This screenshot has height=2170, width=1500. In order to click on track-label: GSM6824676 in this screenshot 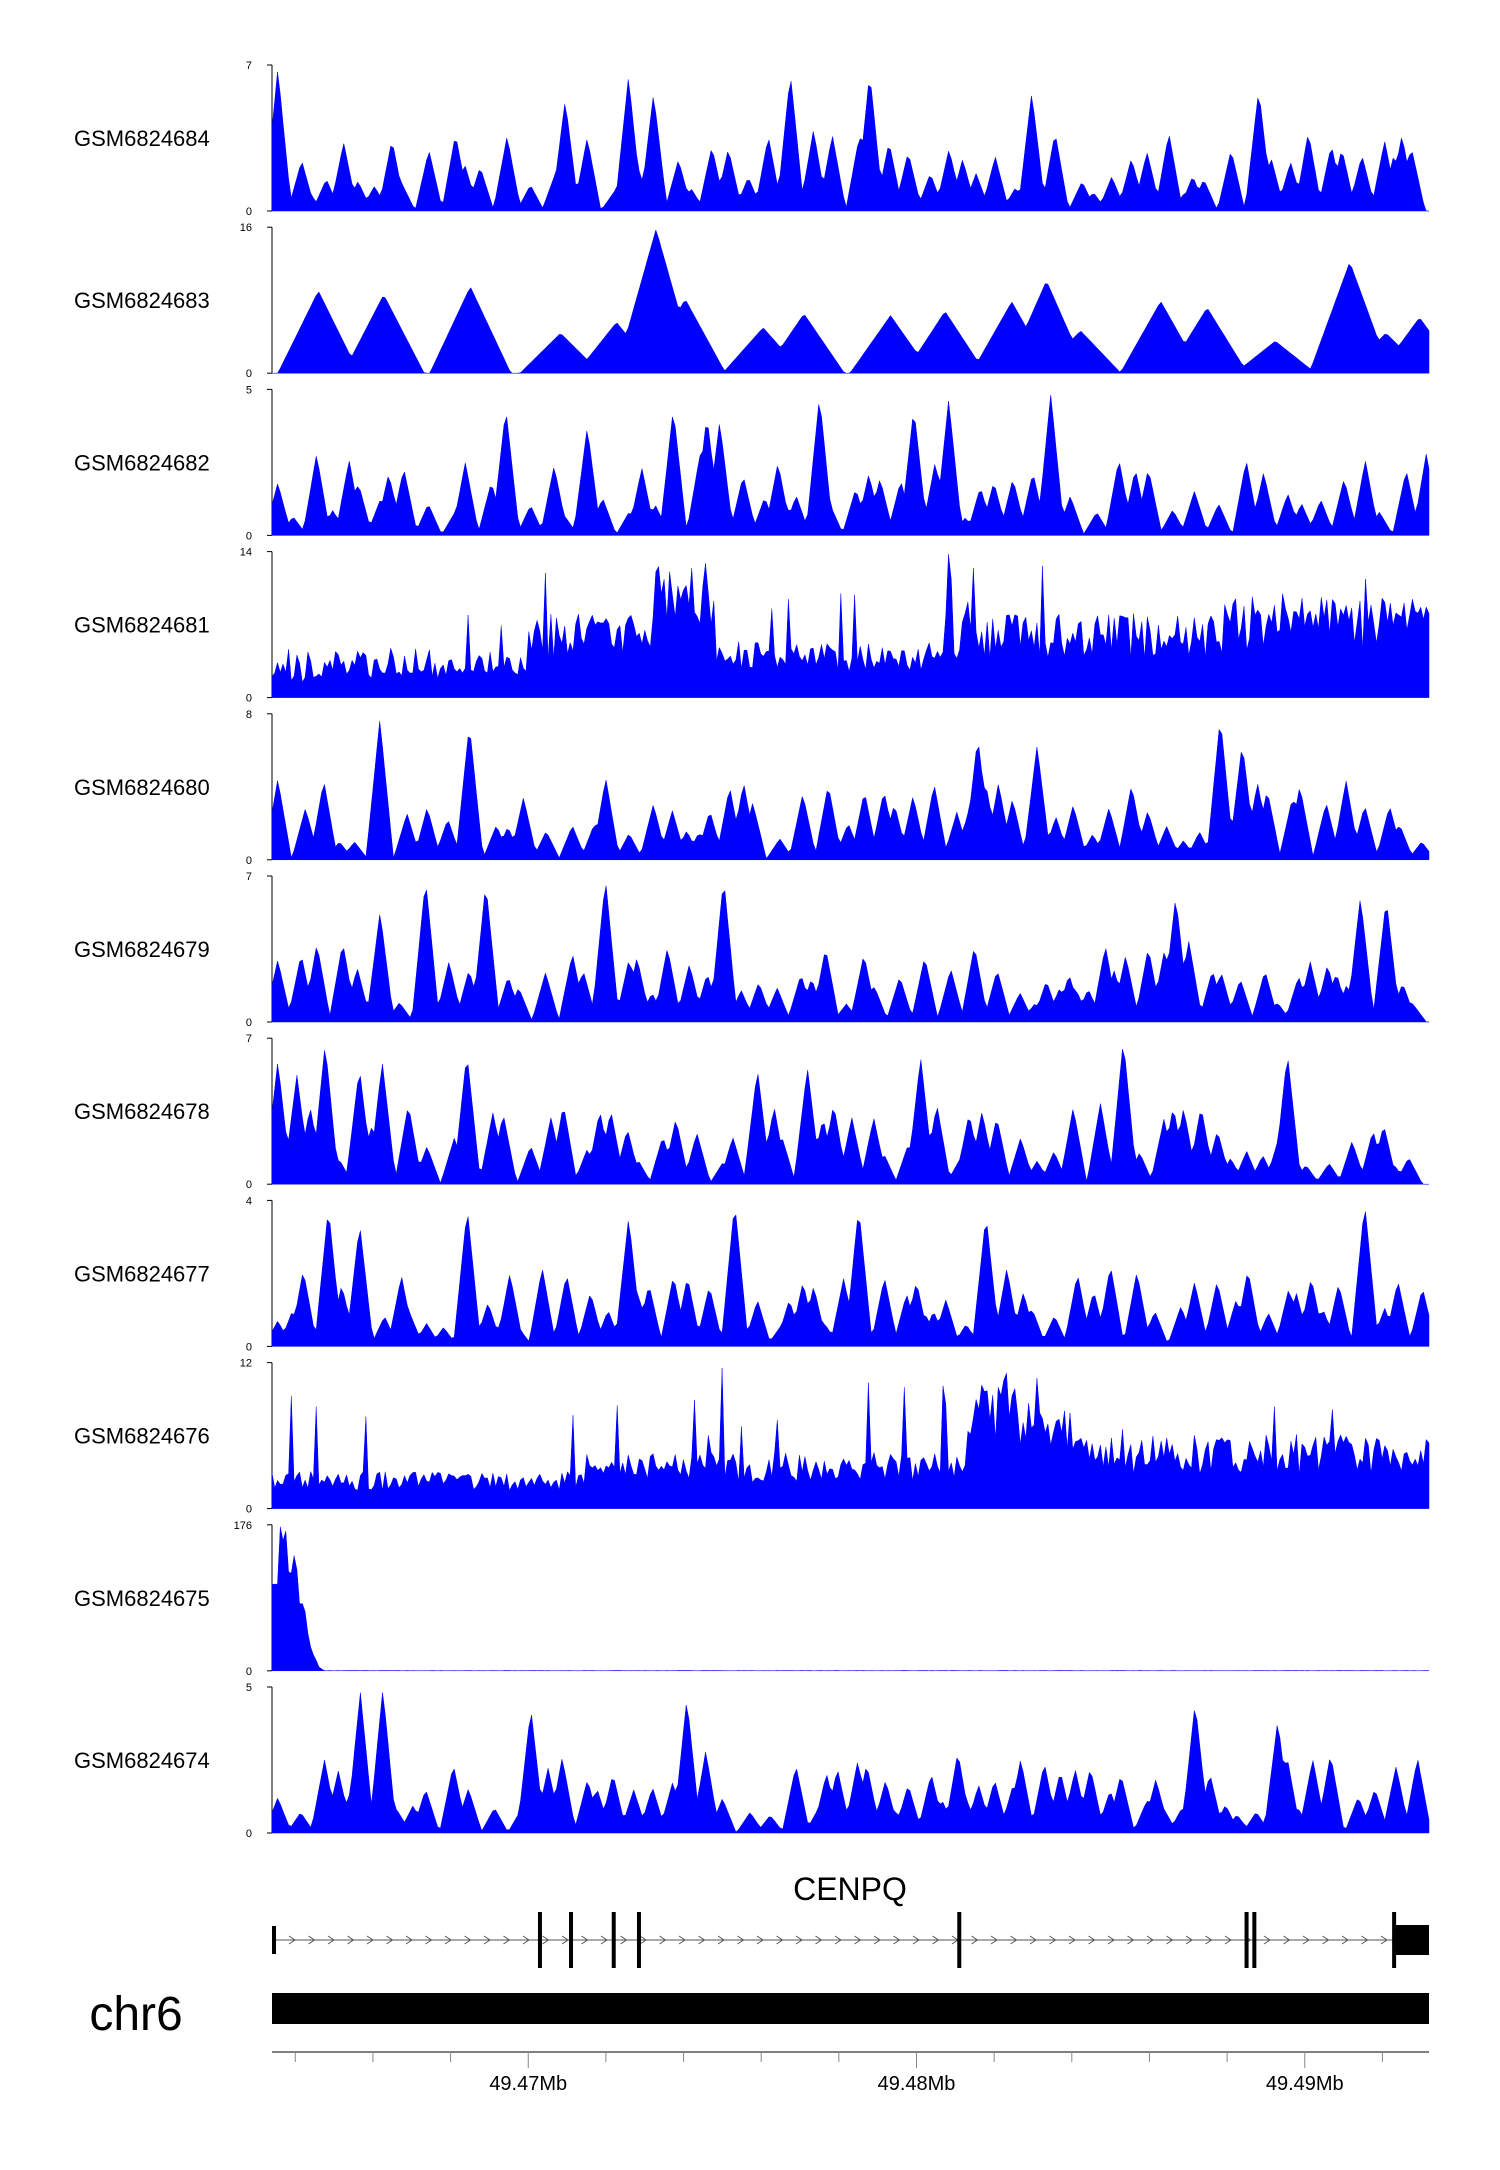, I will do `click(142, 1436)`.